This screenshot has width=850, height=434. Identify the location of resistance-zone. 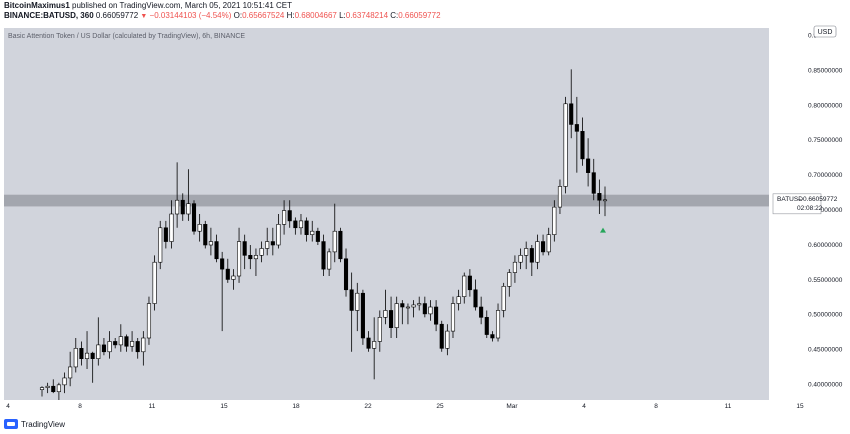
(386, 200).